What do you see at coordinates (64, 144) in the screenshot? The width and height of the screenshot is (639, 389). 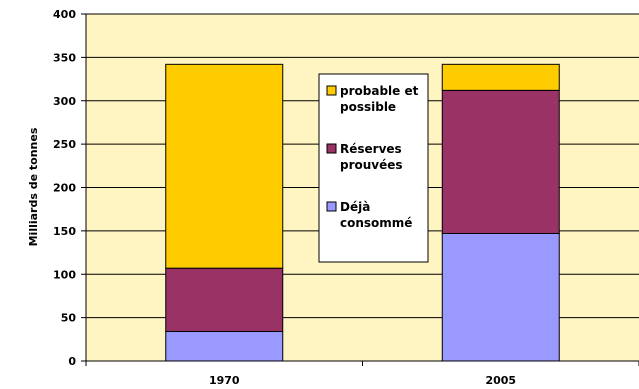 I see `y-tick-label: 250` at bounding box center [64, 144].